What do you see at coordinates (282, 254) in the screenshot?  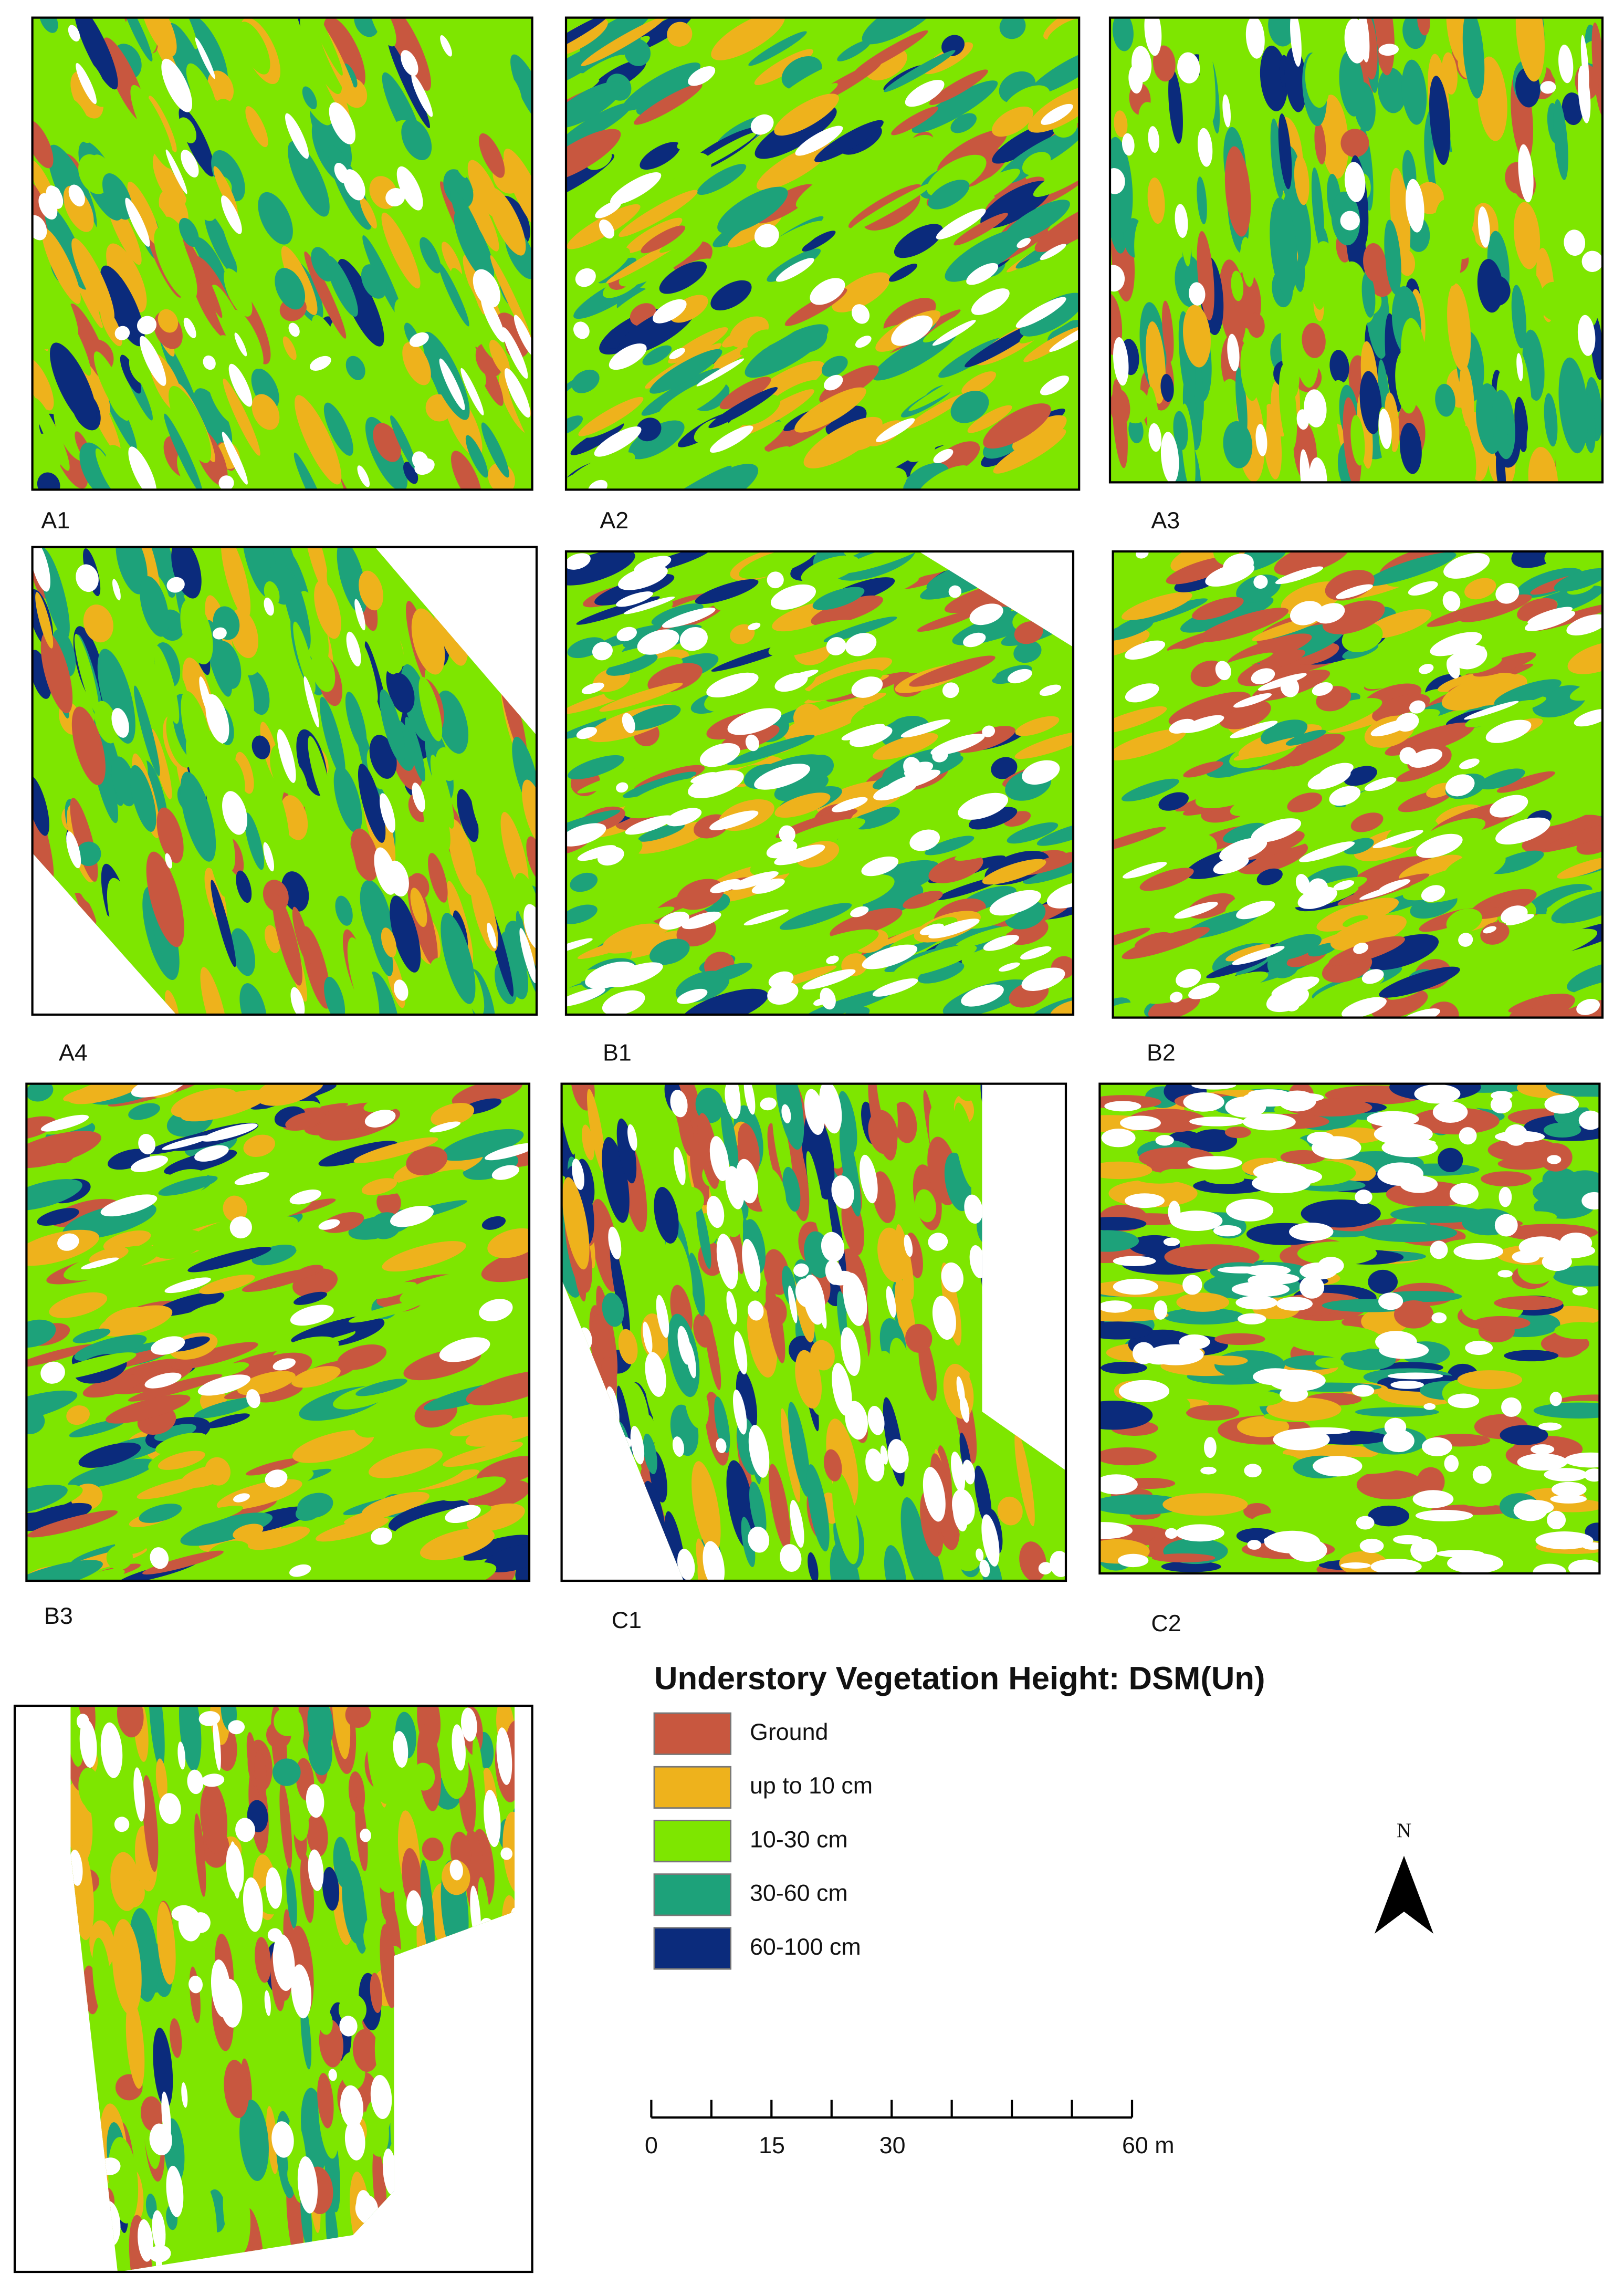 I see `map-panel` at bounding box center [282, 254].